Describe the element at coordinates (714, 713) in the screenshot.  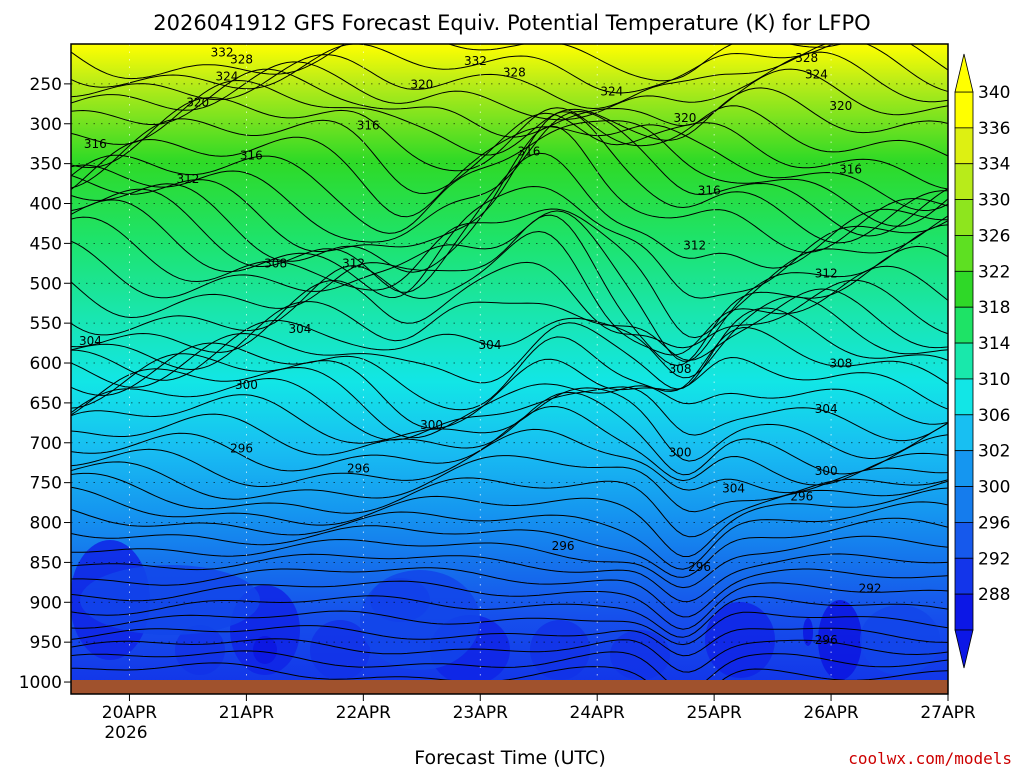
I see `x-tick-label: 25APR` at that location.